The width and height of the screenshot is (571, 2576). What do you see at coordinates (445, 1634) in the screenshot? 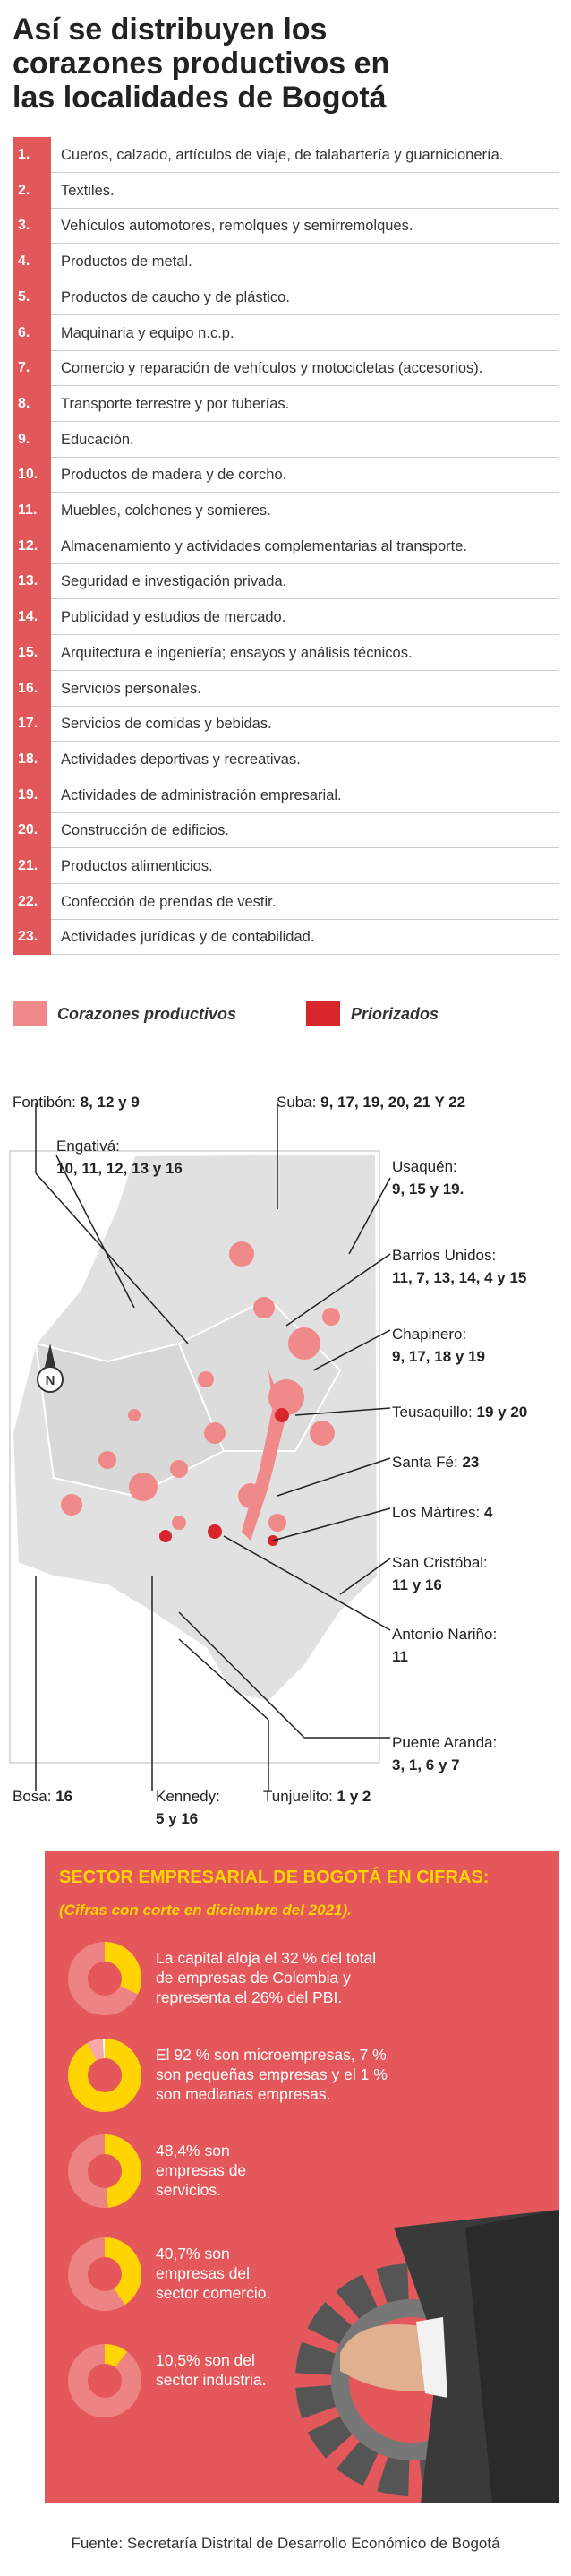
I see `locality-name: Antonio Nariño:` at bounding box center [445, 1634].